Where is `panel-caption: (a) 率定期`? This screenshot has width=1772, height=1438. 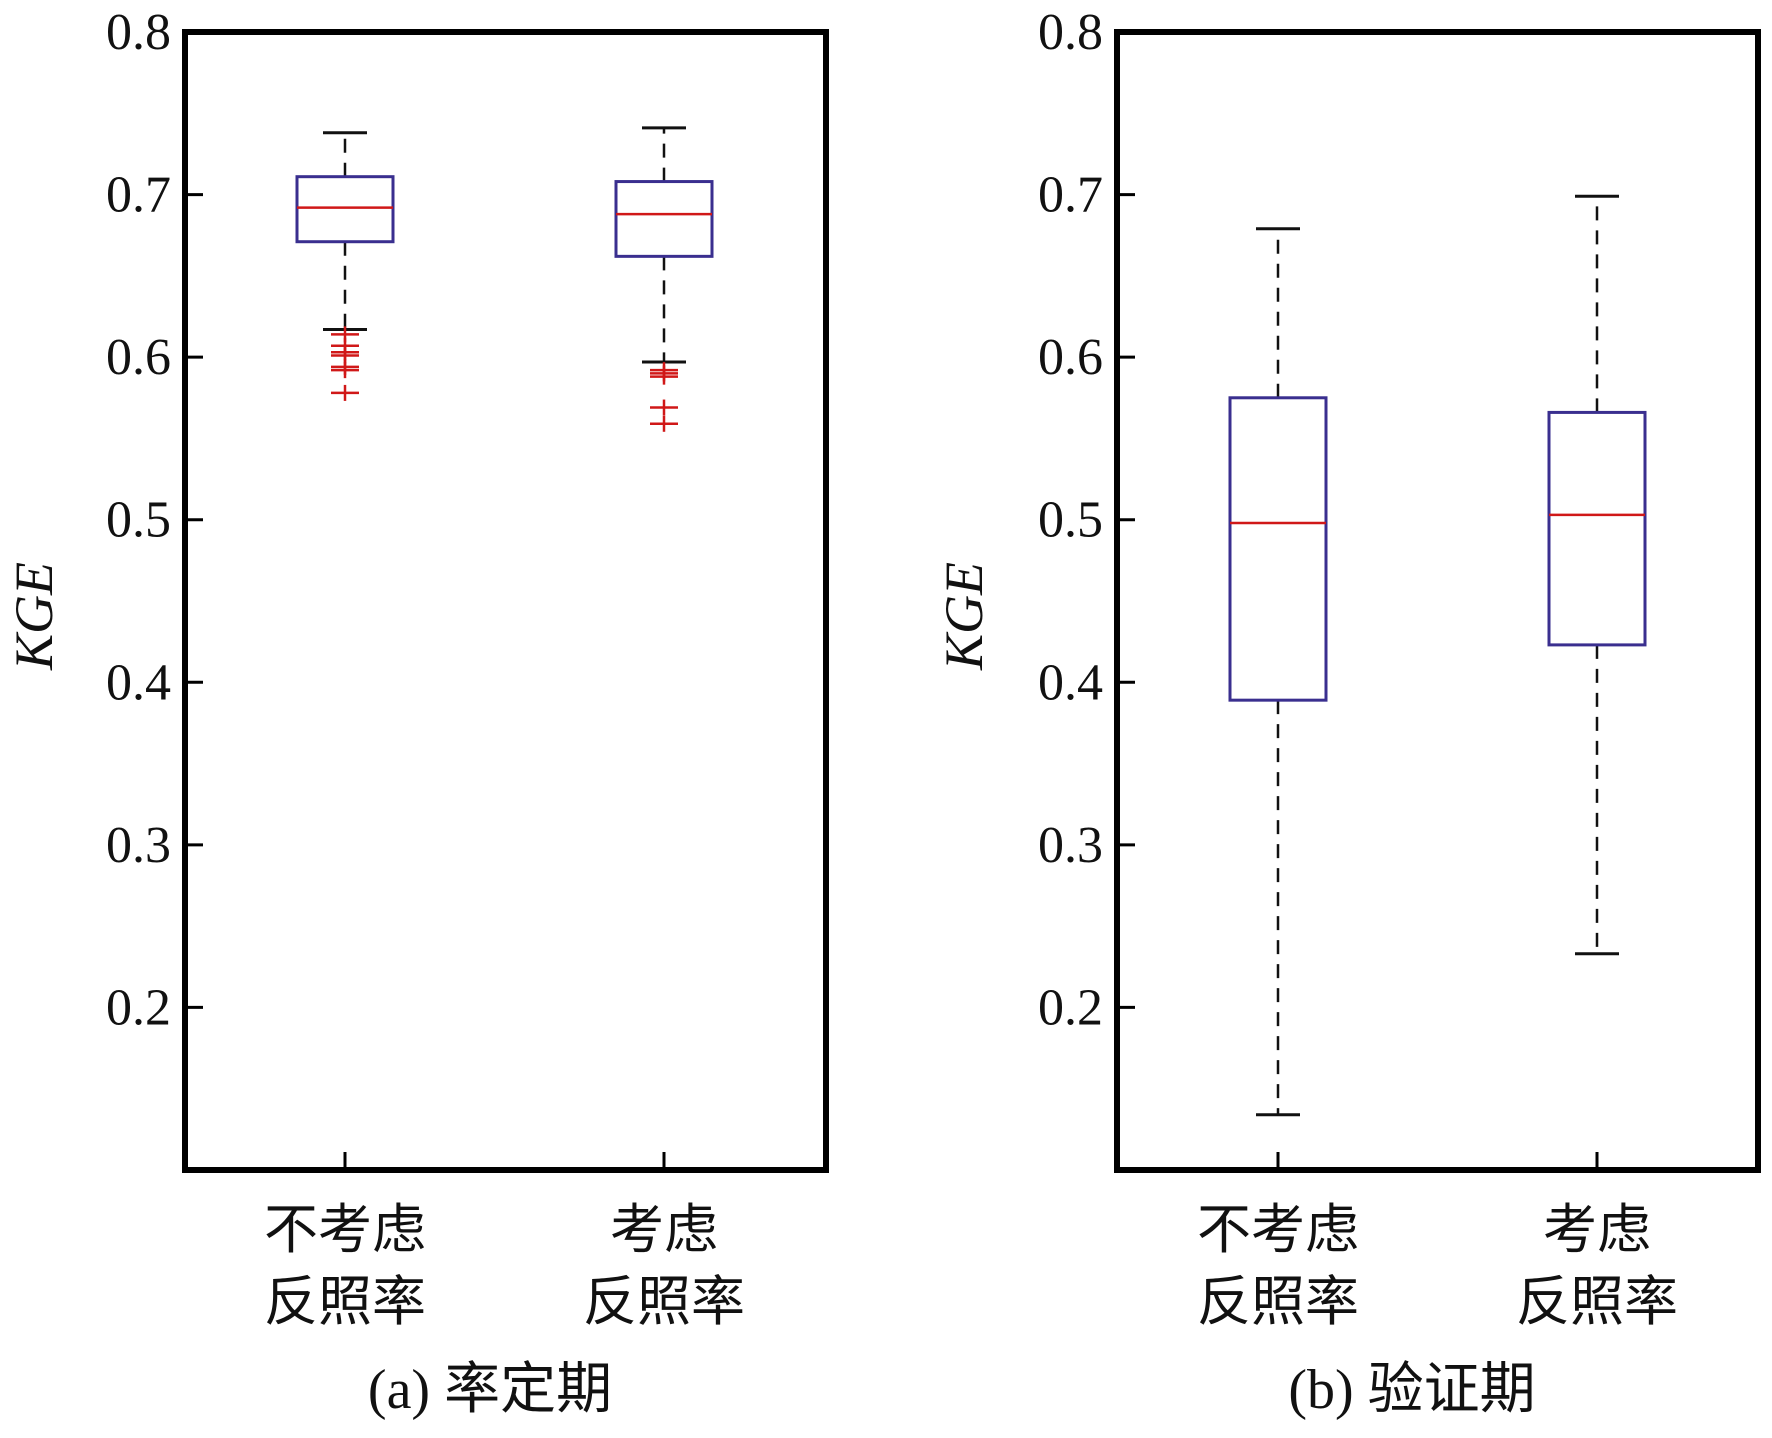 panel-caption: (a) 率定期 is located at coordinates (490, 1390).